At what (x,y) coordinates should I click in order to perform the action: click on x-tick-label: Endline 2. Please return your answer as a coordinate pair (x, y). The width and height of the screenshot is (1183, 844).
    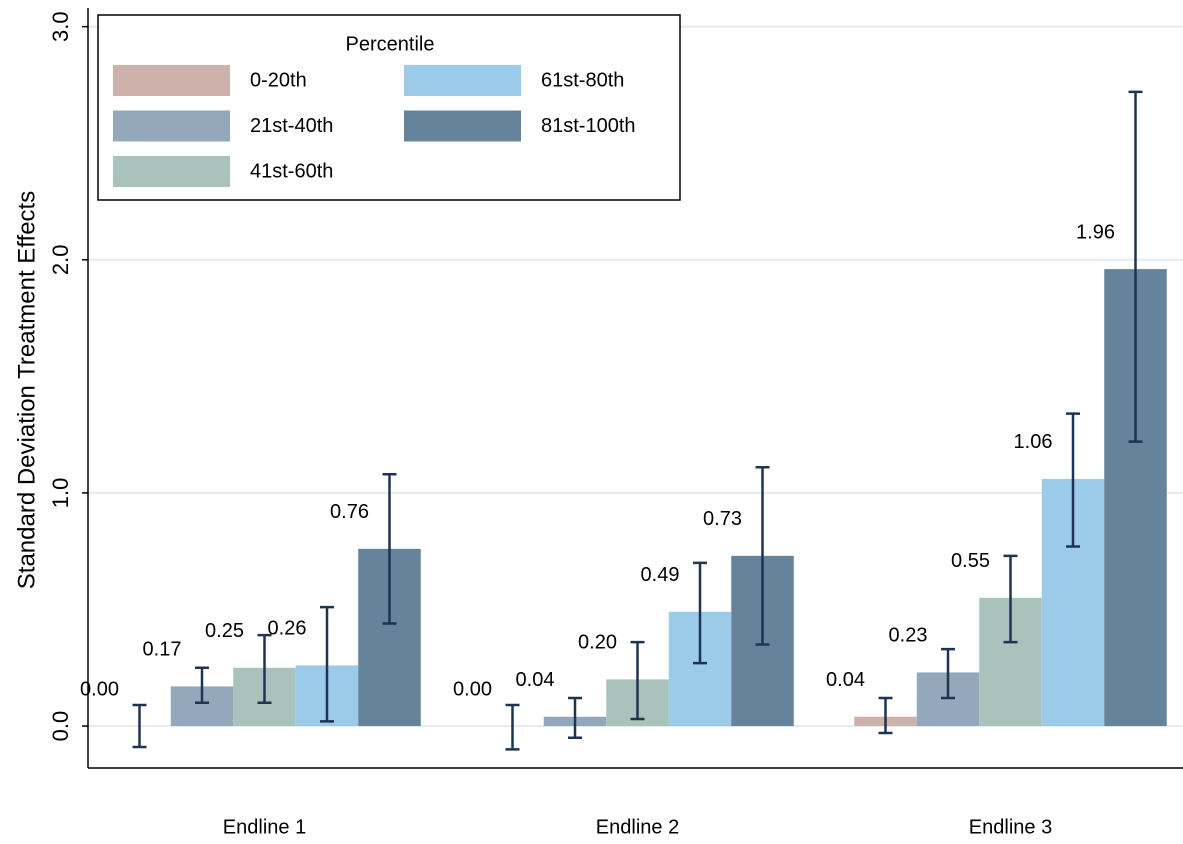
    Looking at the image, I should click on (637, 827).